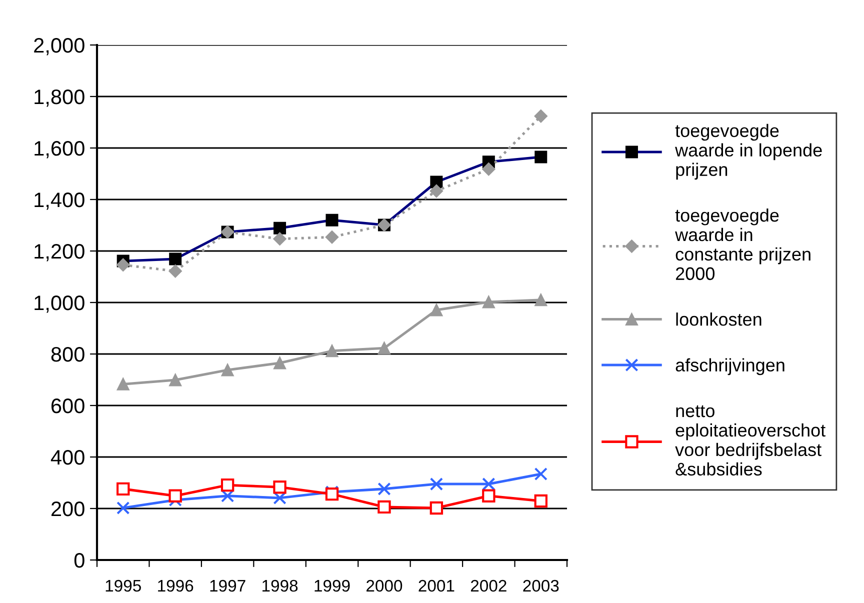 Image resolution: width=864 pixels, height=603 pixels. I want to click on x-tick-label: 1995, so click(123, 586).